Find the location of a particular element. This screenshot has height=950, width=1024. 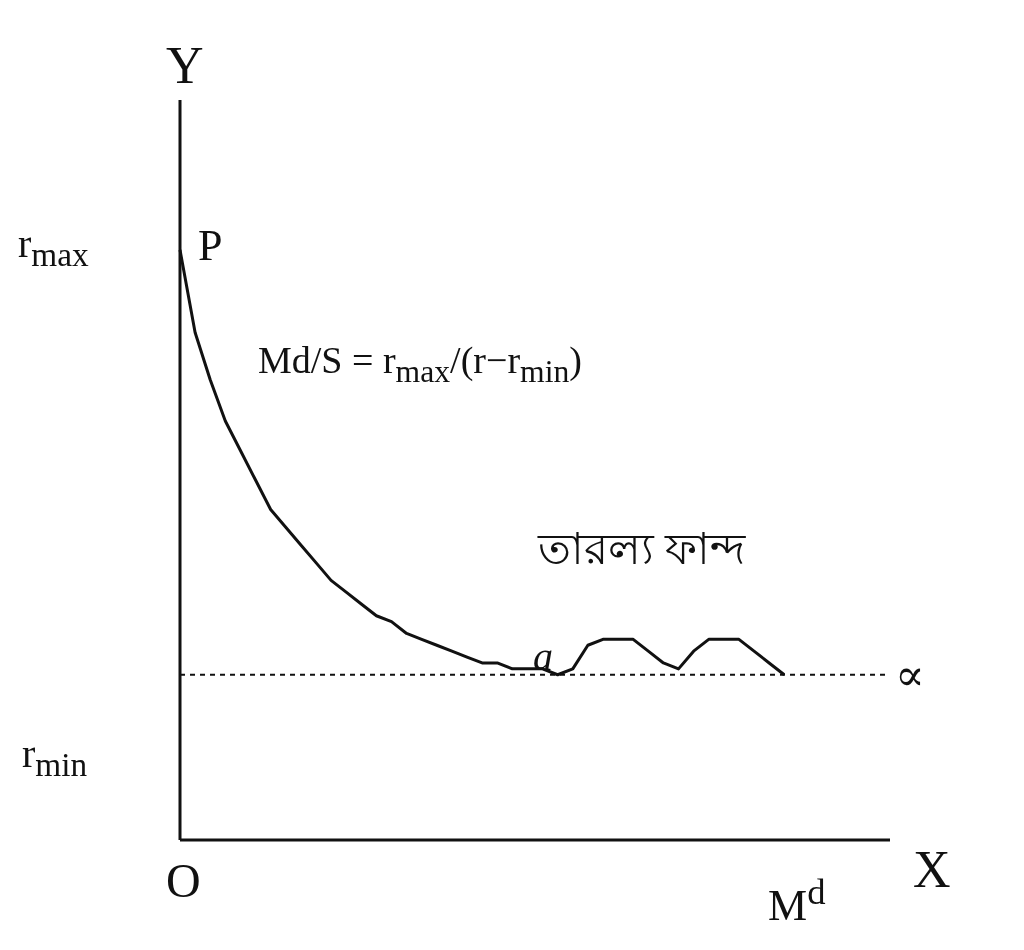

y-axis-title: Y is located at coordinates (185, 65).